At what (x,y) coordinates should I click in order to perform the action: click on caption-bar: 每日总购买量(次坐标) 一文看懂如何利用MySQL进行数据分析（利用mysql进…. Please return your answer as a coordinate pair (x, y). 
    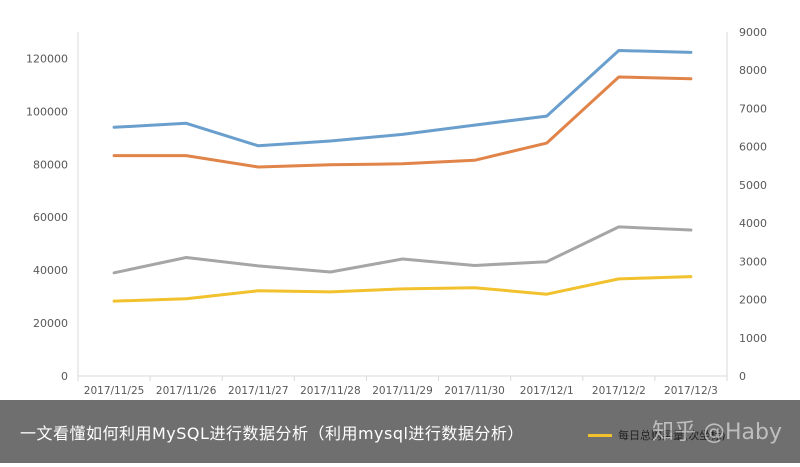
    Looking at the image, I should click on (400, 431).